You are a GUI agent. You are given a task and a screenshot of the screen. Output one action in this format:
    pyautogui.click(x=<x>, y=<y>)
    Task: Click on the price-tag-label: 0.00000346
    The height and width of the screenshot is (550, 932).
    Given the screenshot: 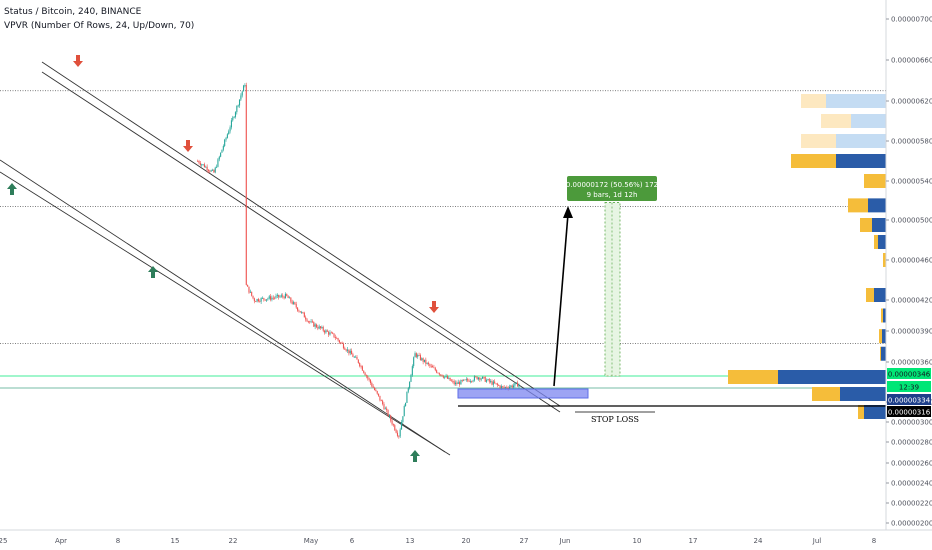 What is the action you would take?
    pyautogui.click(x=909, y=375)
    